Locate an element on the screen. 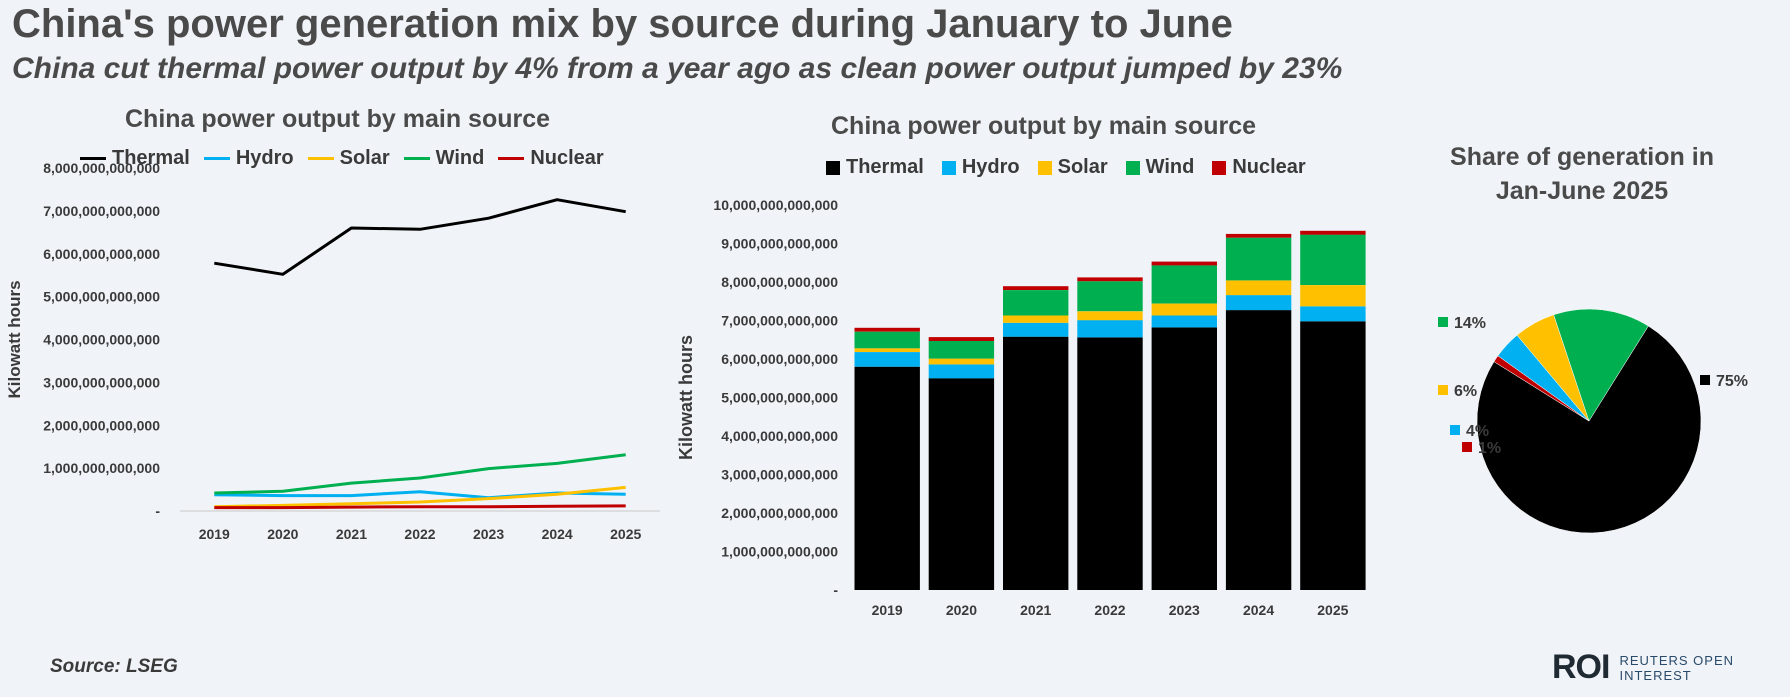 The height and width of the screenshot is (697, 1790). legend-item-thermal: Thermal is located at coordinates (875, 167).